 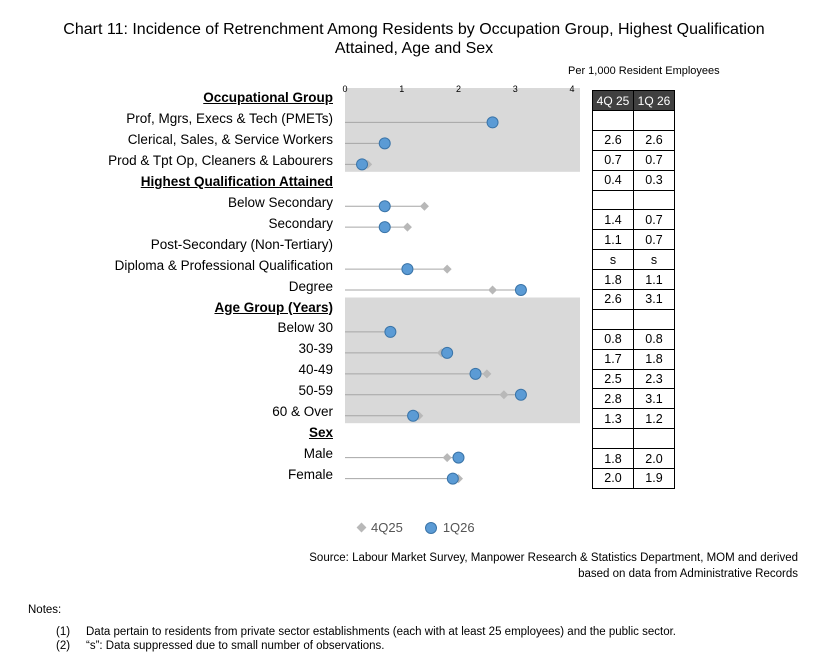 I want to click on row-label: 50-59, so click(x=315, y=391).